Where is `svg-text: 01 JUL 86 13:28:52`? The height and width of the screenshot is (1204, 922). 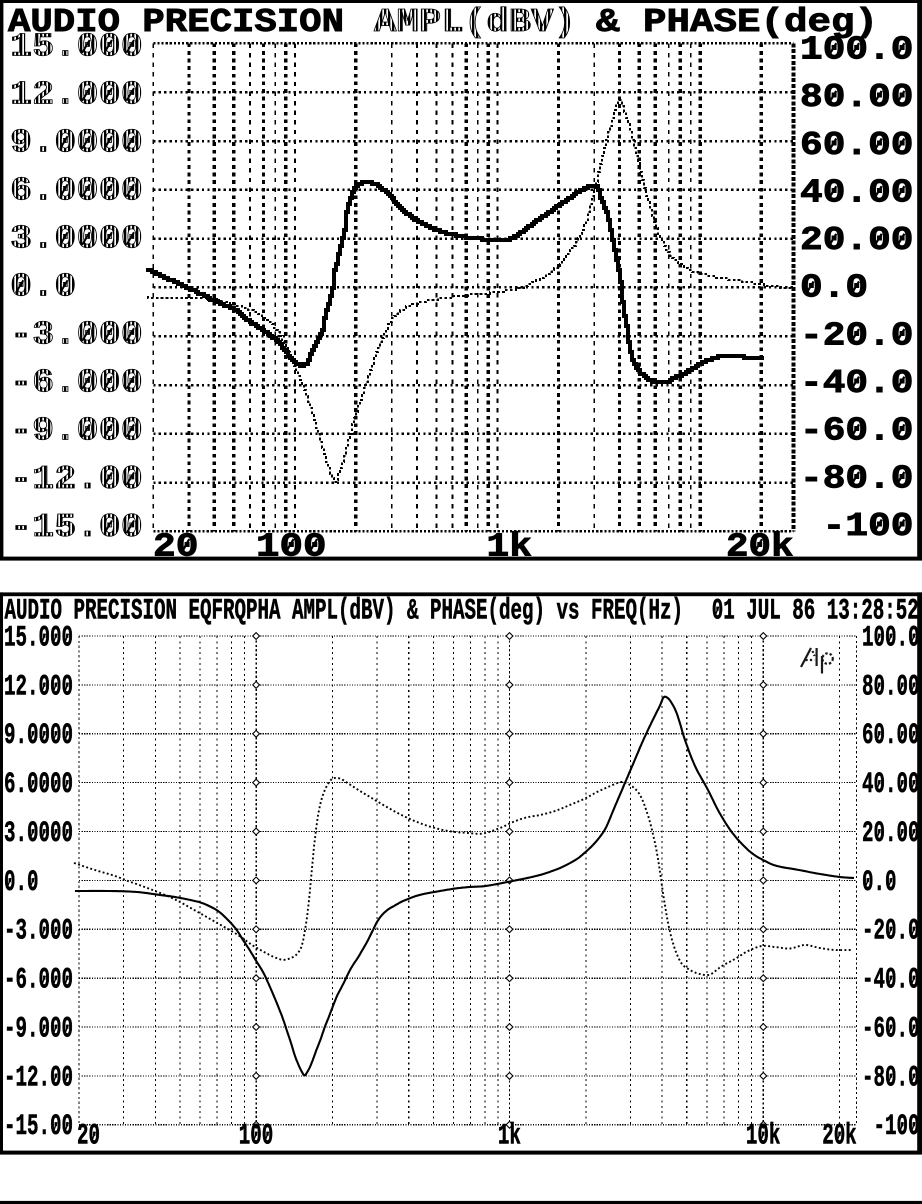
svg-text: 01 JUL 86 13:28:52 is located at coordinates (815, 611).